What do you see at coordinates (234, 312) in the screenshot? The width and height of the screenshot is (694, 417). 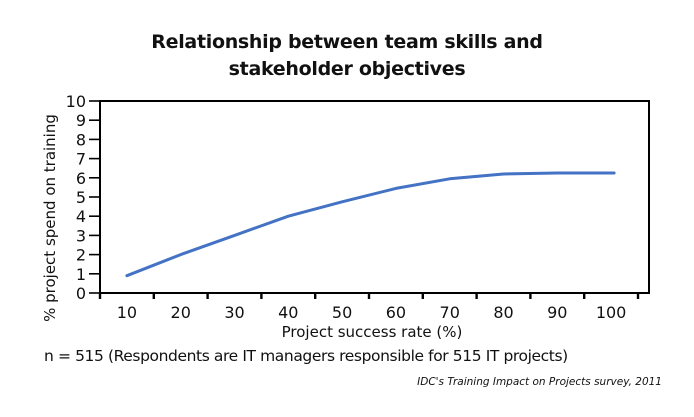 I see `x-tick-label: 30` at bounding box center [234, 312].